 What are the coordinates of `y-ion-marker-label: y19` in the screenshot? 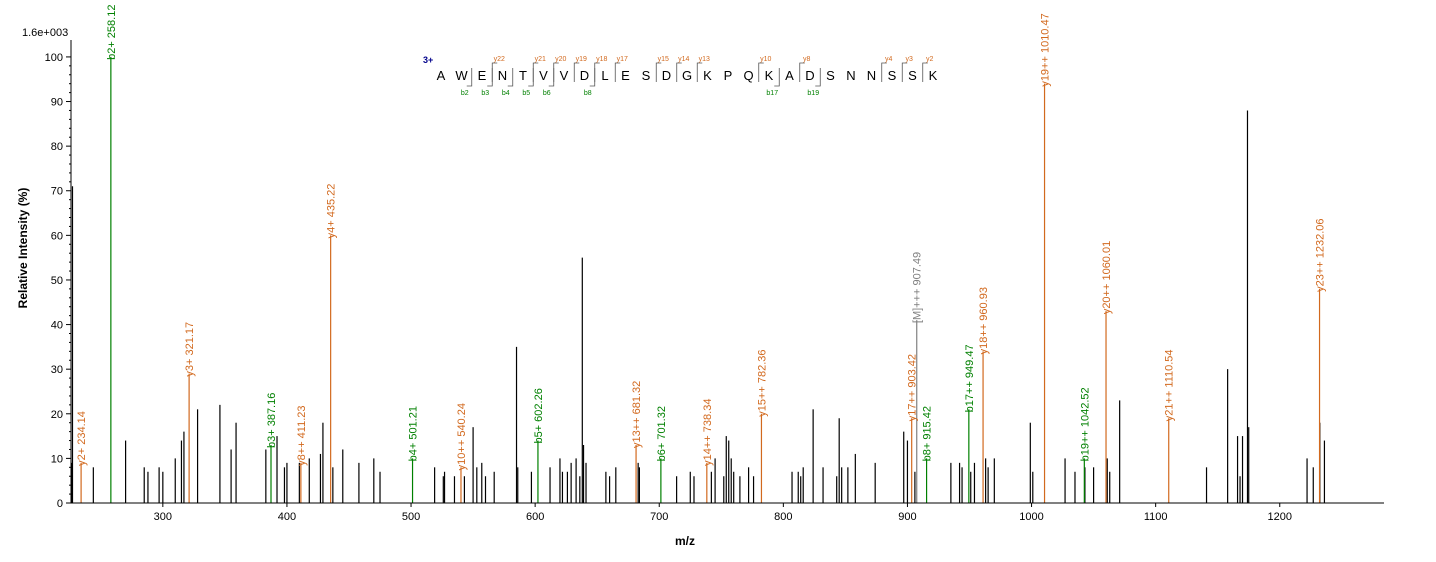 It's located at (581, 59).